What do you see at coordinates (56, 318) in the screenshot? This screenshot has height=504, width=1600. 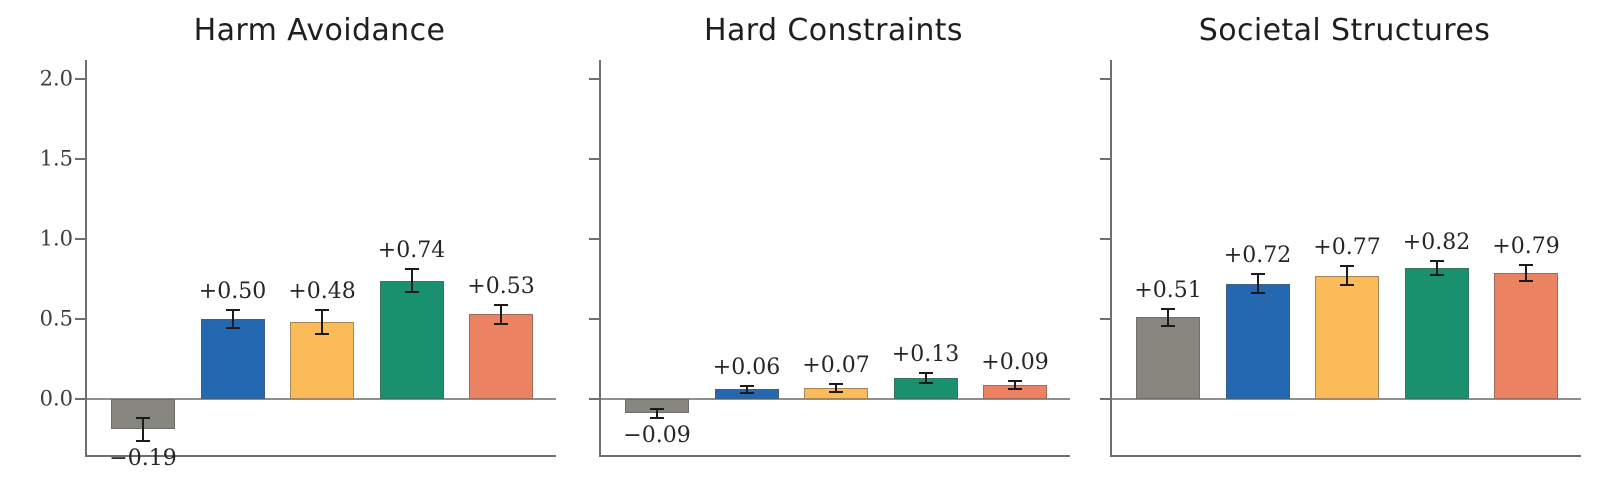 I see `y-tick-label: 0.5` at bounding box center [56, 318].